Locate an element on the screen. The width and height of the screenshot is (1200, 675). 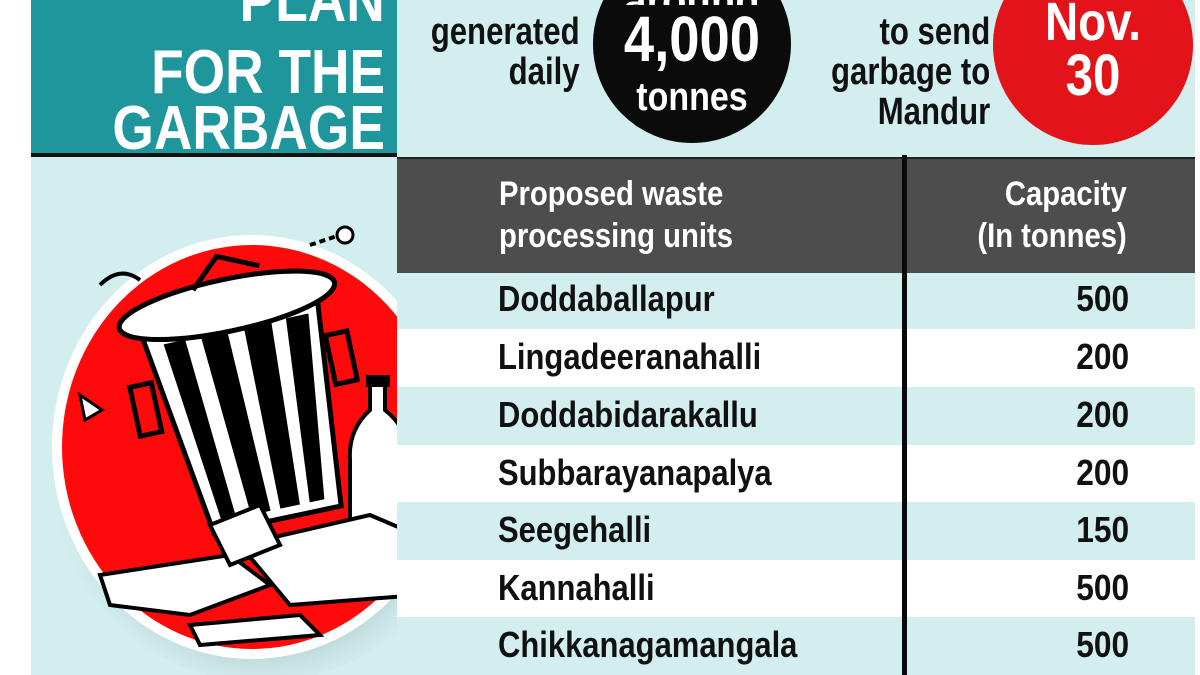
unit-name: Doddabidarakallu is located at coordinates (628, 414).